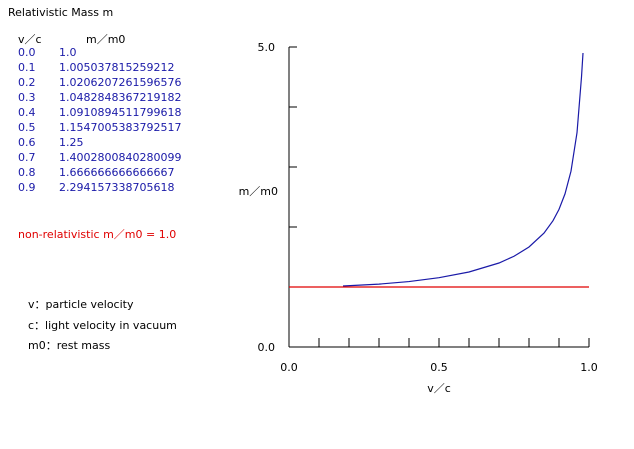 The height and width of the screenshot is (449, 634). What do you see at coordinates (27, 112) in the screenshot?
I see `table-cell-velocity: 0.4` at bounding box center [27, 112].